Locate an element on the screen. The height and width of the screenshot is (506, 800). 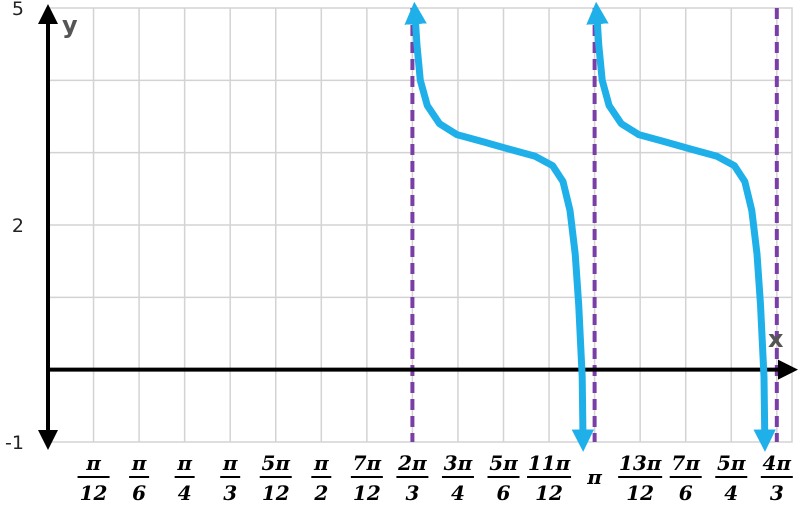
x-tick-label: 5π6 is located at coordinates (503, 478).